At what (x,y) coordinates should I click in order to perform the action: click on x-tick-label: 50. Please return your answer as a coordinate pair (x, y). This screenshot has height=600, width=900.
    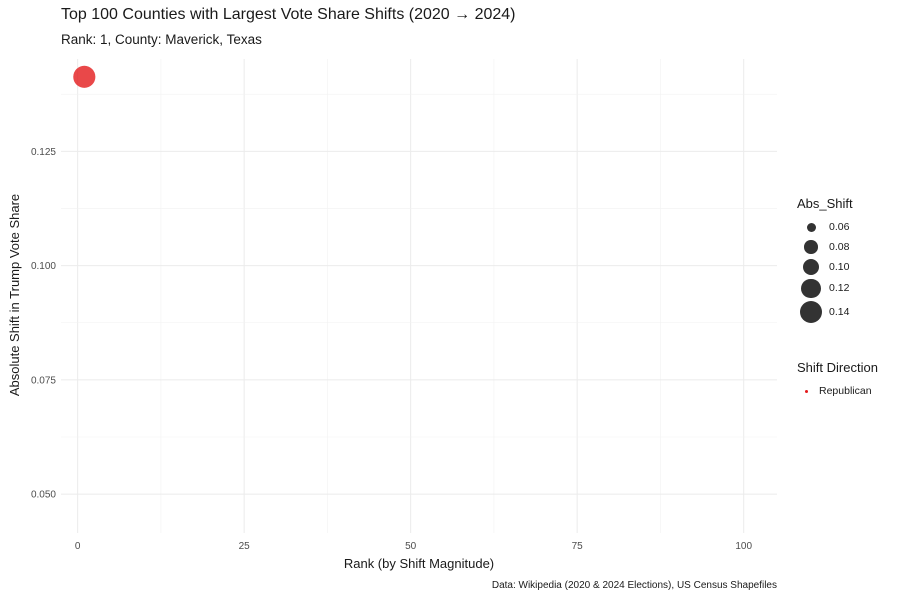
    Looking at the image, I should click on (411, 546).